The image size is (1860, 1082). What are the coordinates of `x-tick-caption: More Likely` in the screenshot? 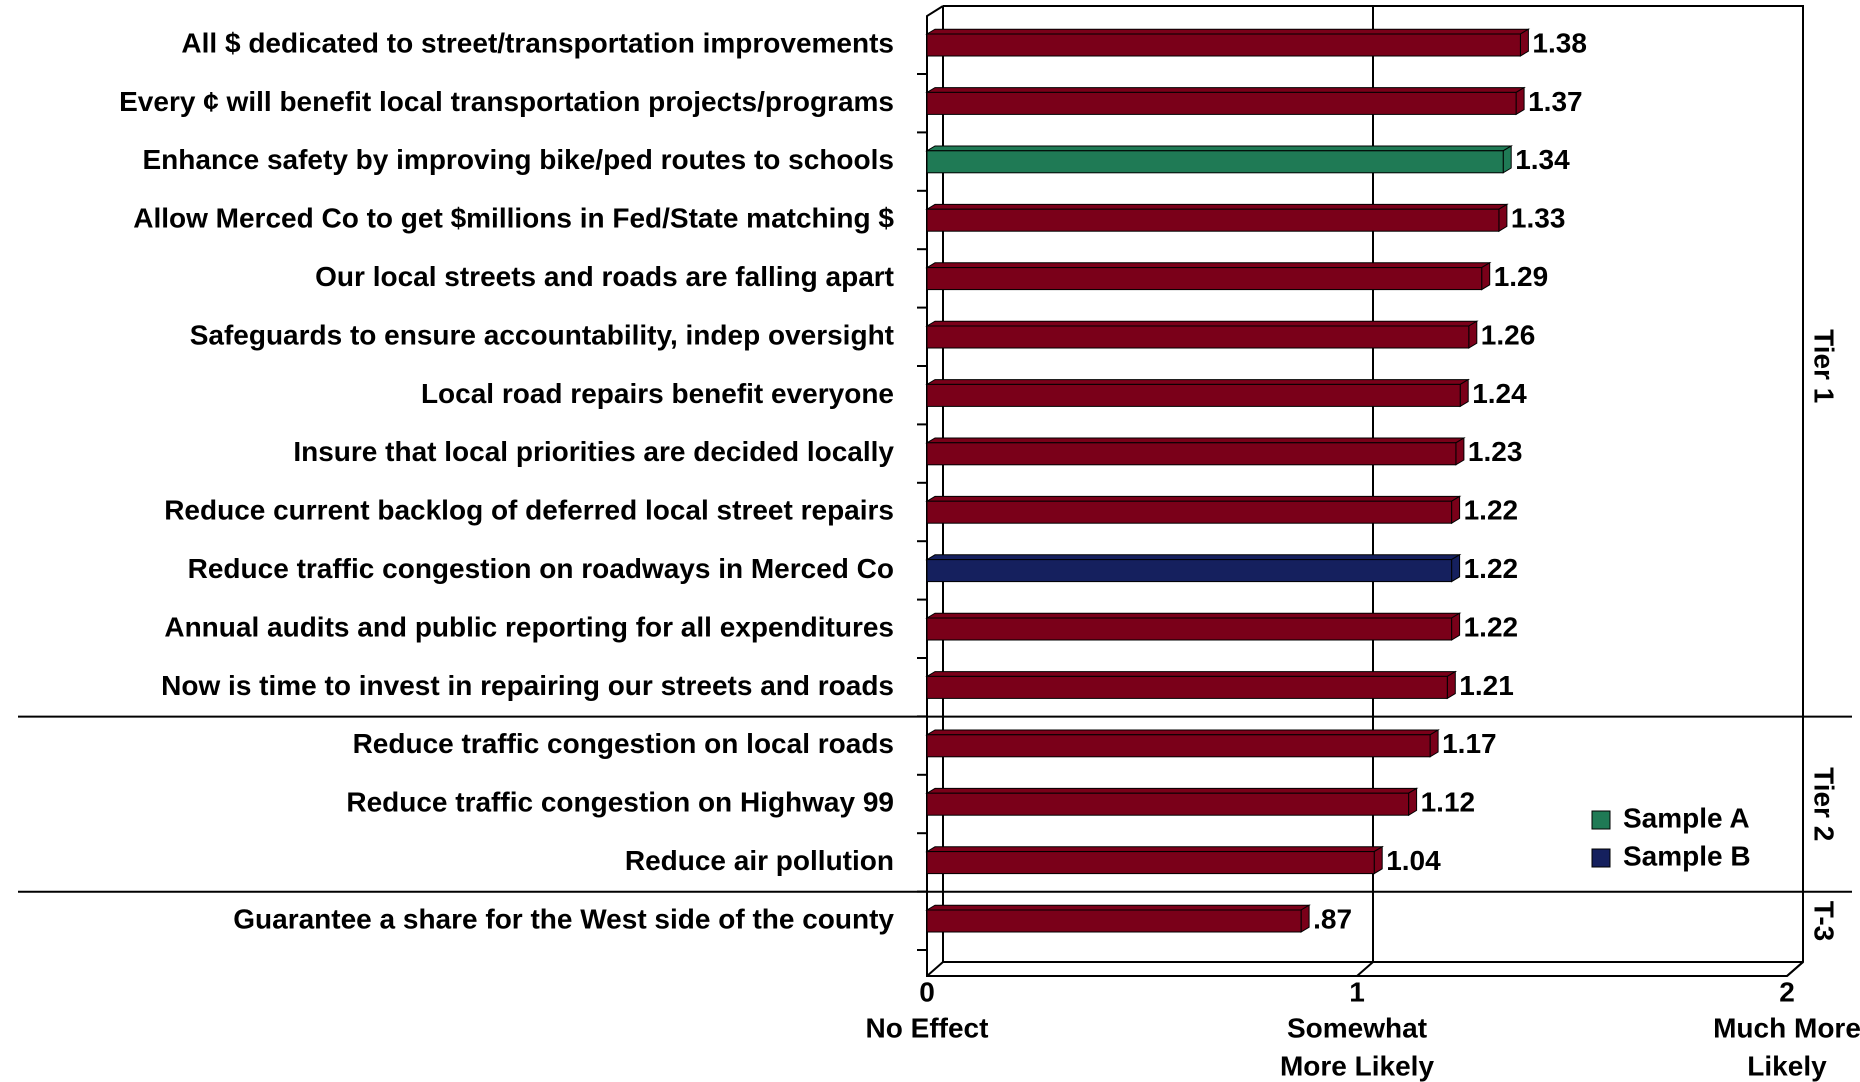 It's located at (1357, 1065).